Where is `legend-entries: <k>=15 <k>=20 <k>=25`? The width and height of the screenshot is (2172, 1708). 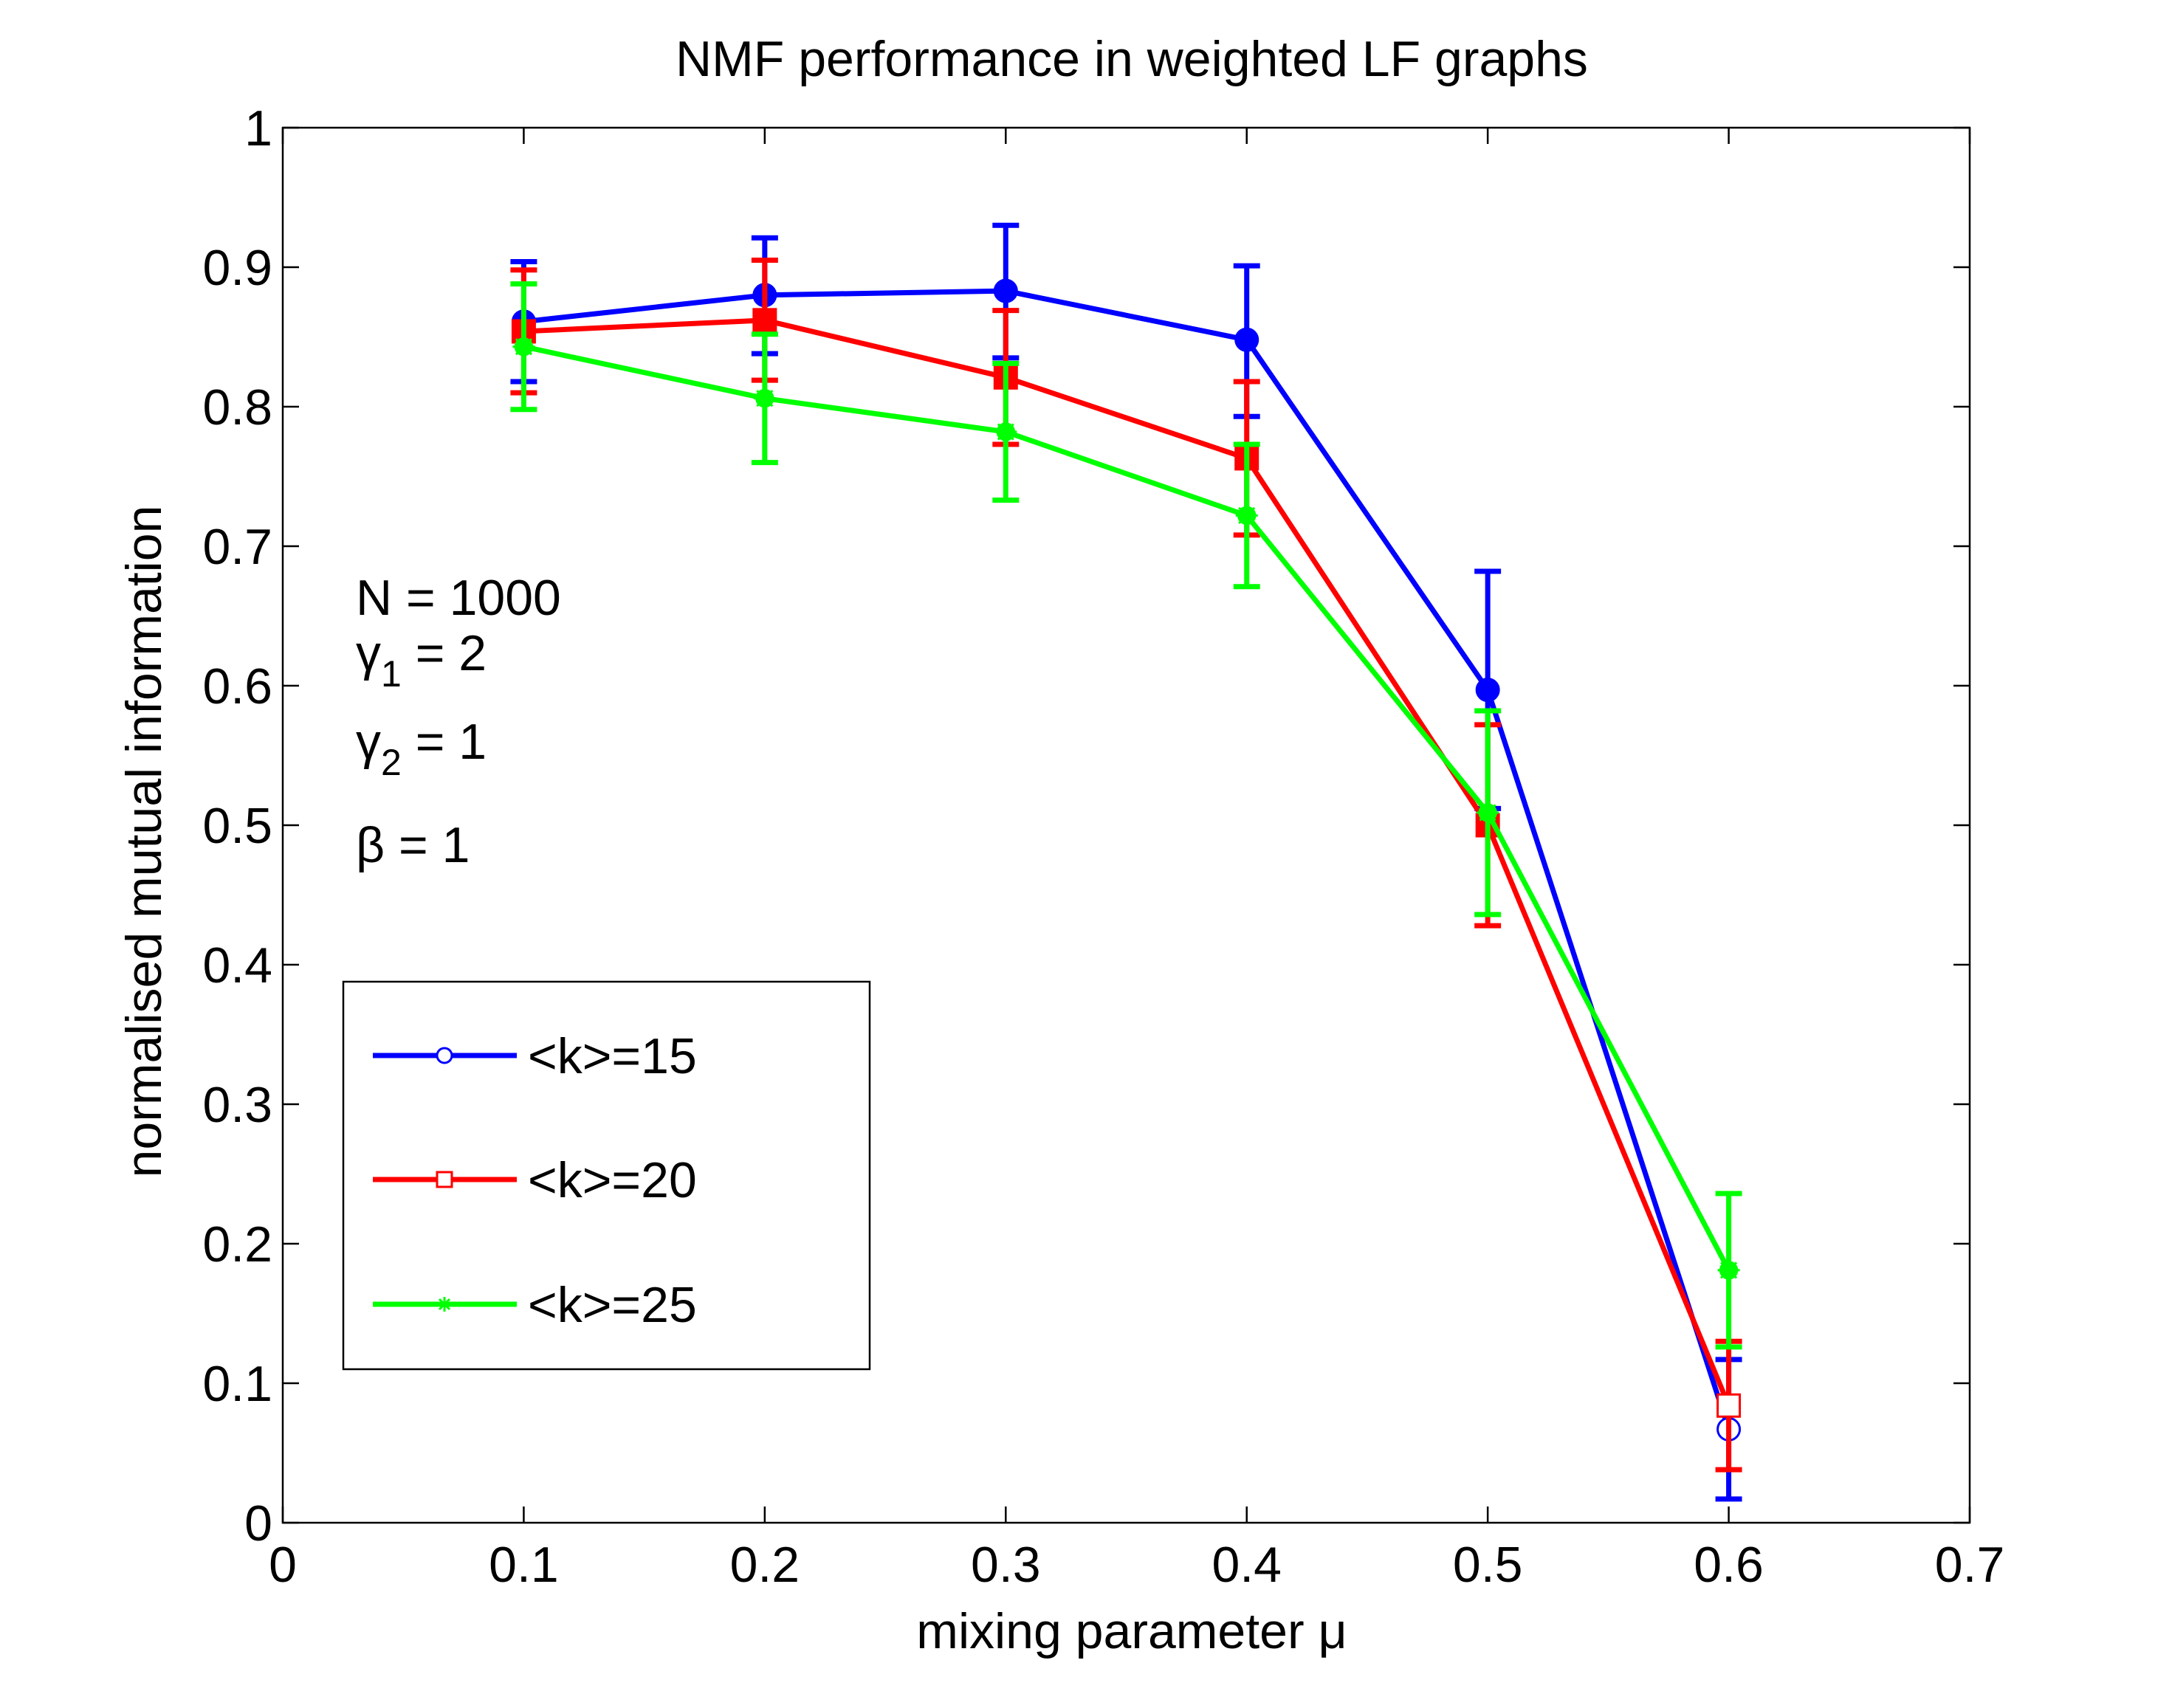
legend-entries: <k>=15 <k>=20 <k>=25 is located at coordinates (535, 1180).